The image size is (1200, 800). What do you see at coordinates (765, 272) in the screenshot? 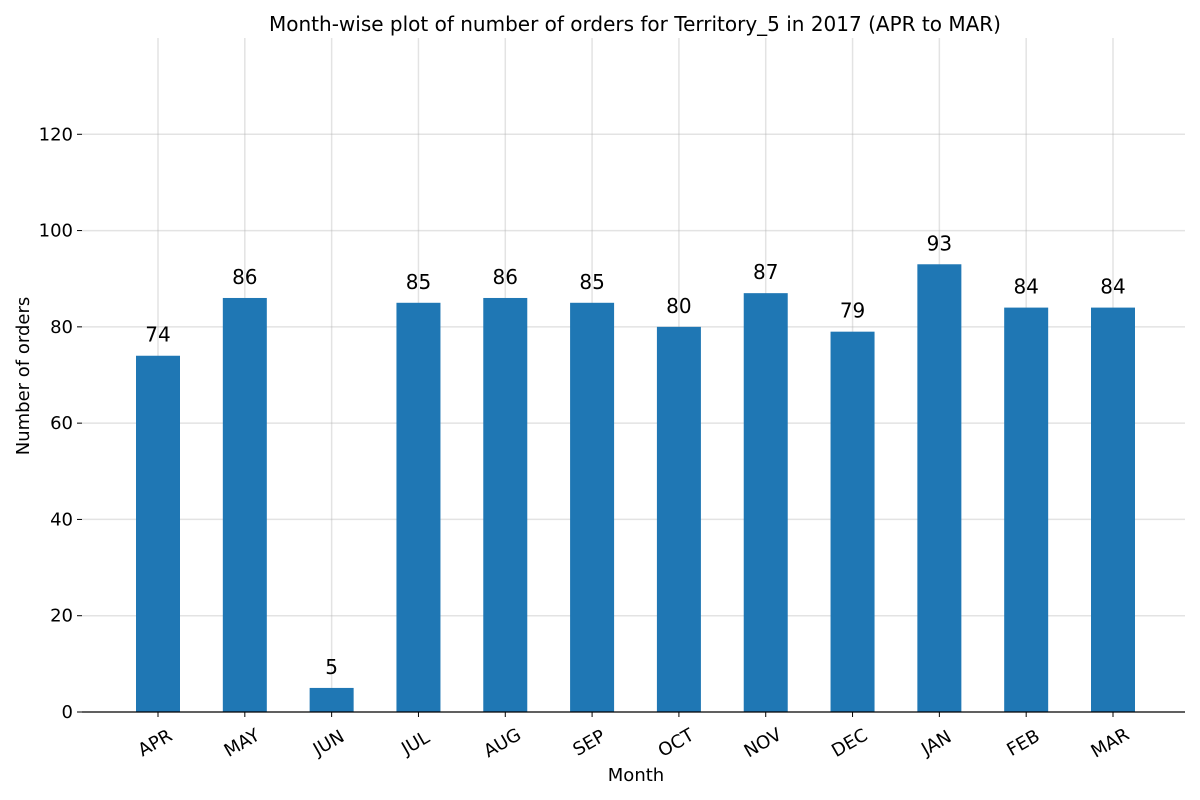
I see `data-label: 87` at bounding box center [765, 272].